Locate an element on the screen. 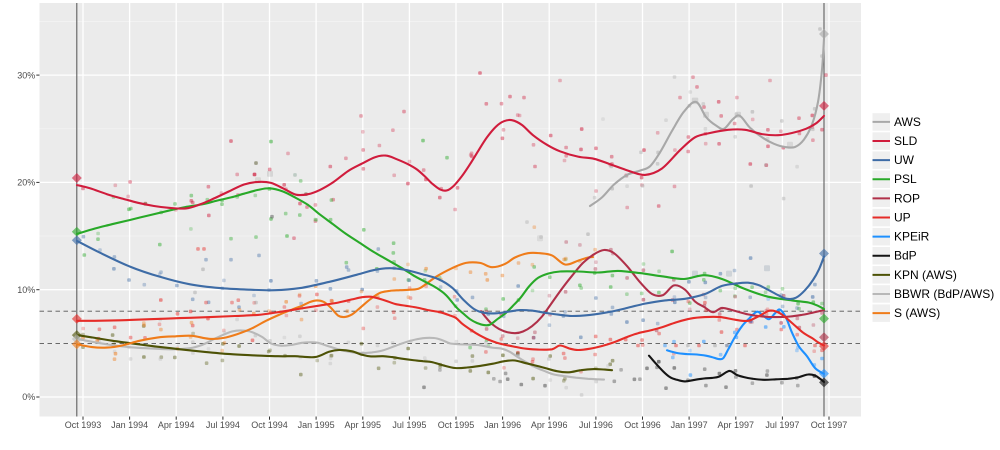 The image size is (1000, 450). svg-text: 0% is located at coordinates (28, 397).